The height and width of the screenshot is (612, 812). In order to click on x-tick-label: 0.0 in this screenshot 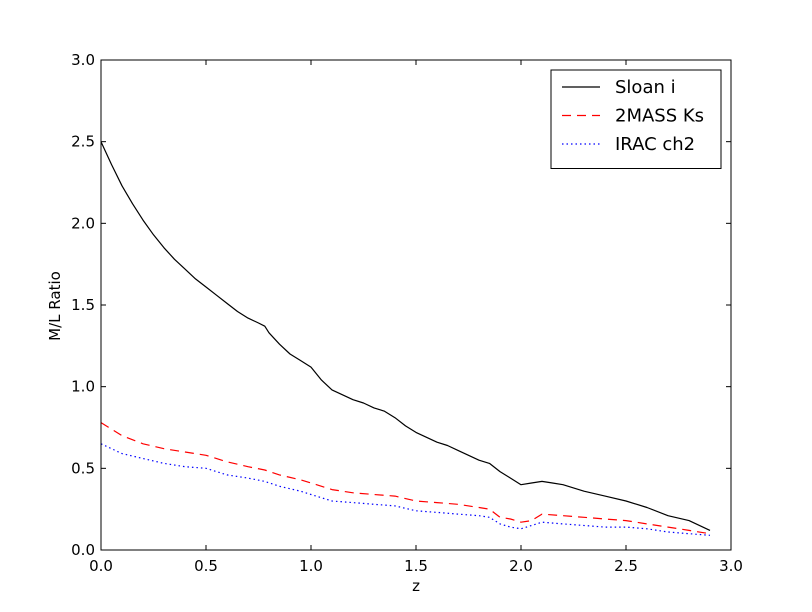, I will do `click(101, 566)`.